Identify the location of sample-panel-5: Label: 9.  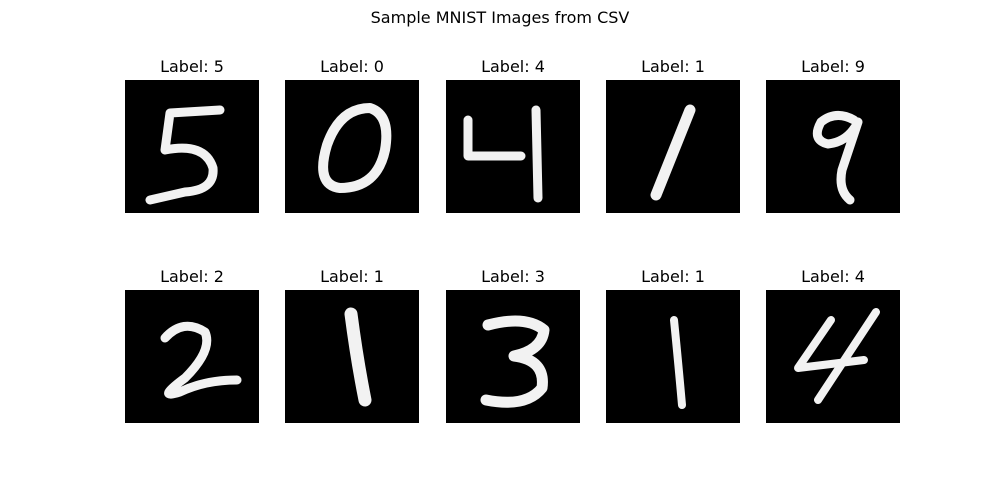
(833, 134).